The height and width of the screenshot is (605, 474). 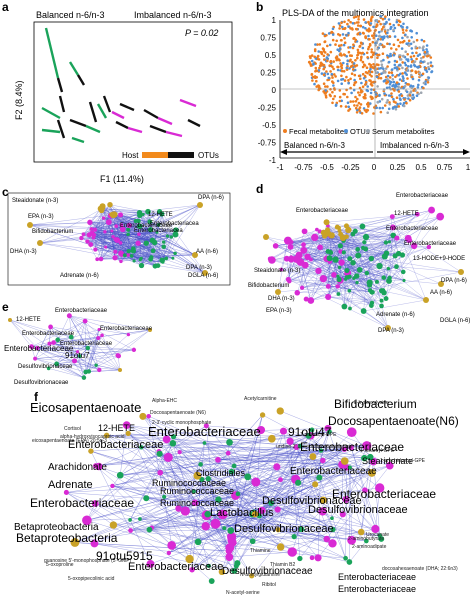 What do you see at coordinates (277, 271) in the screenshot?
I see `panel-d-node-label: Steaidonate (n-3)` at bounding box center [277, 271].